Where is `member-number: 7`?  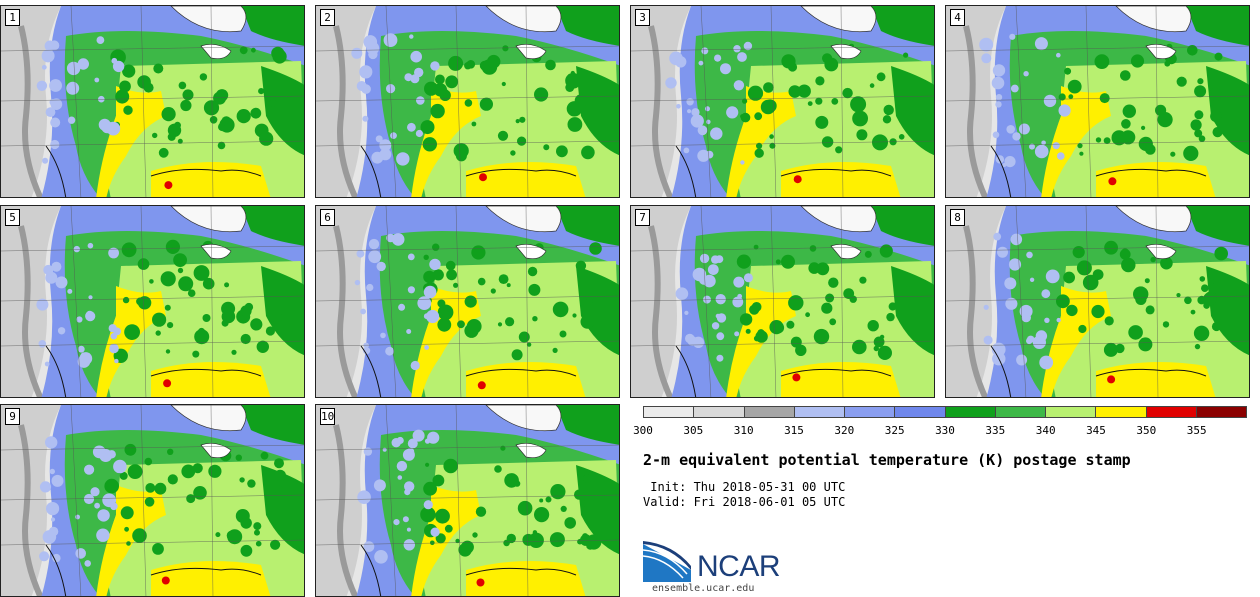
member-number: 7 is located at coordinates (642, 217).